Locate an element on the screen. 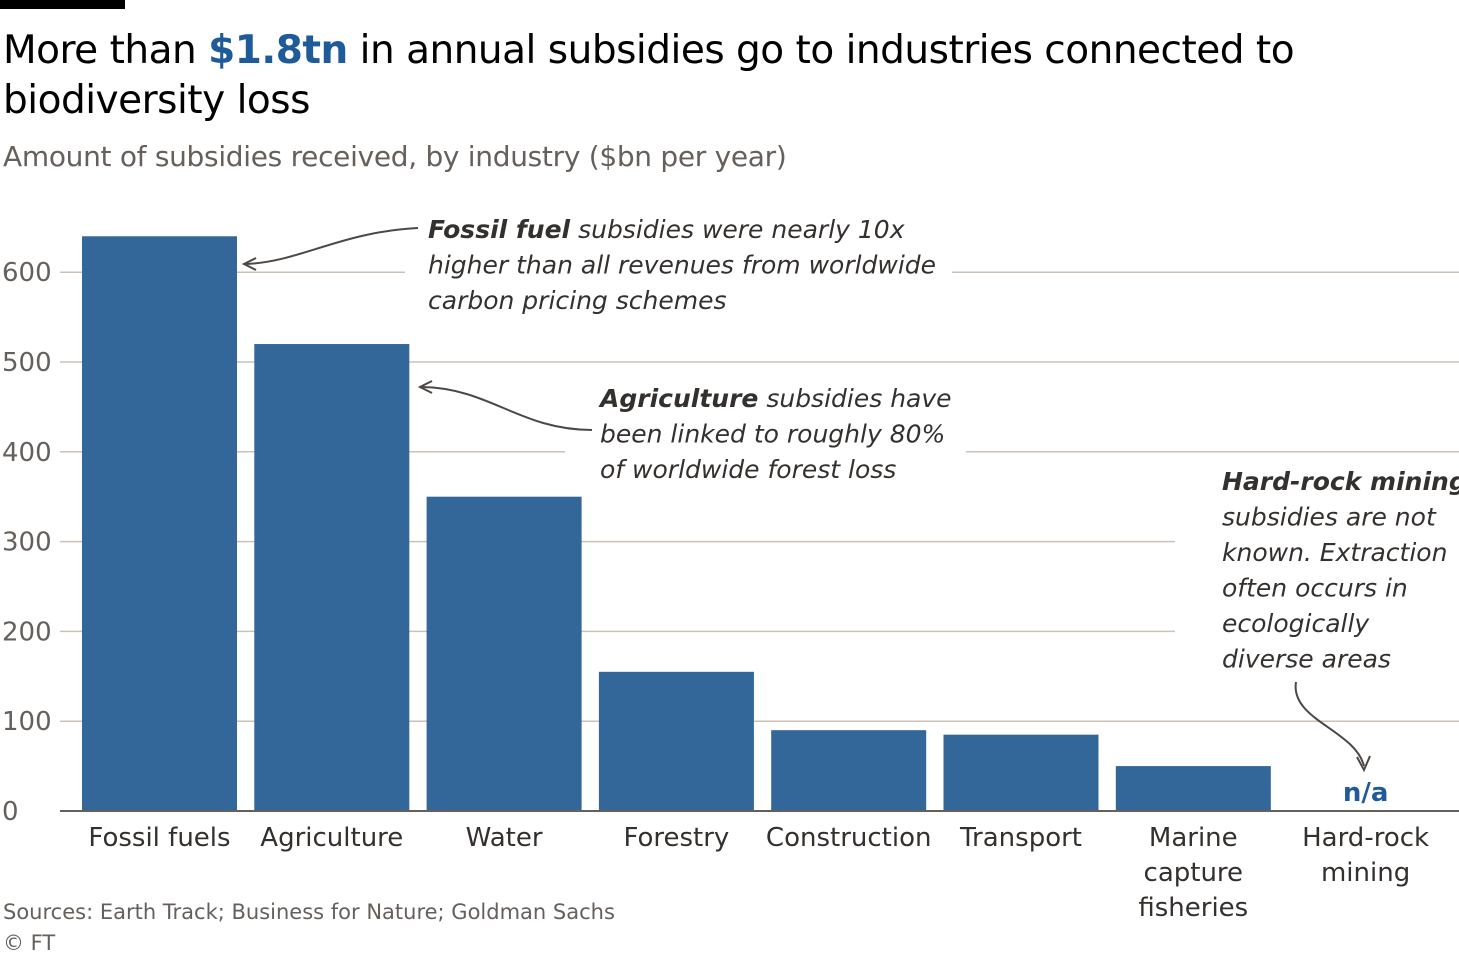  annotation-text: been linked to roughly 80% is located at coordinates (772, 434).